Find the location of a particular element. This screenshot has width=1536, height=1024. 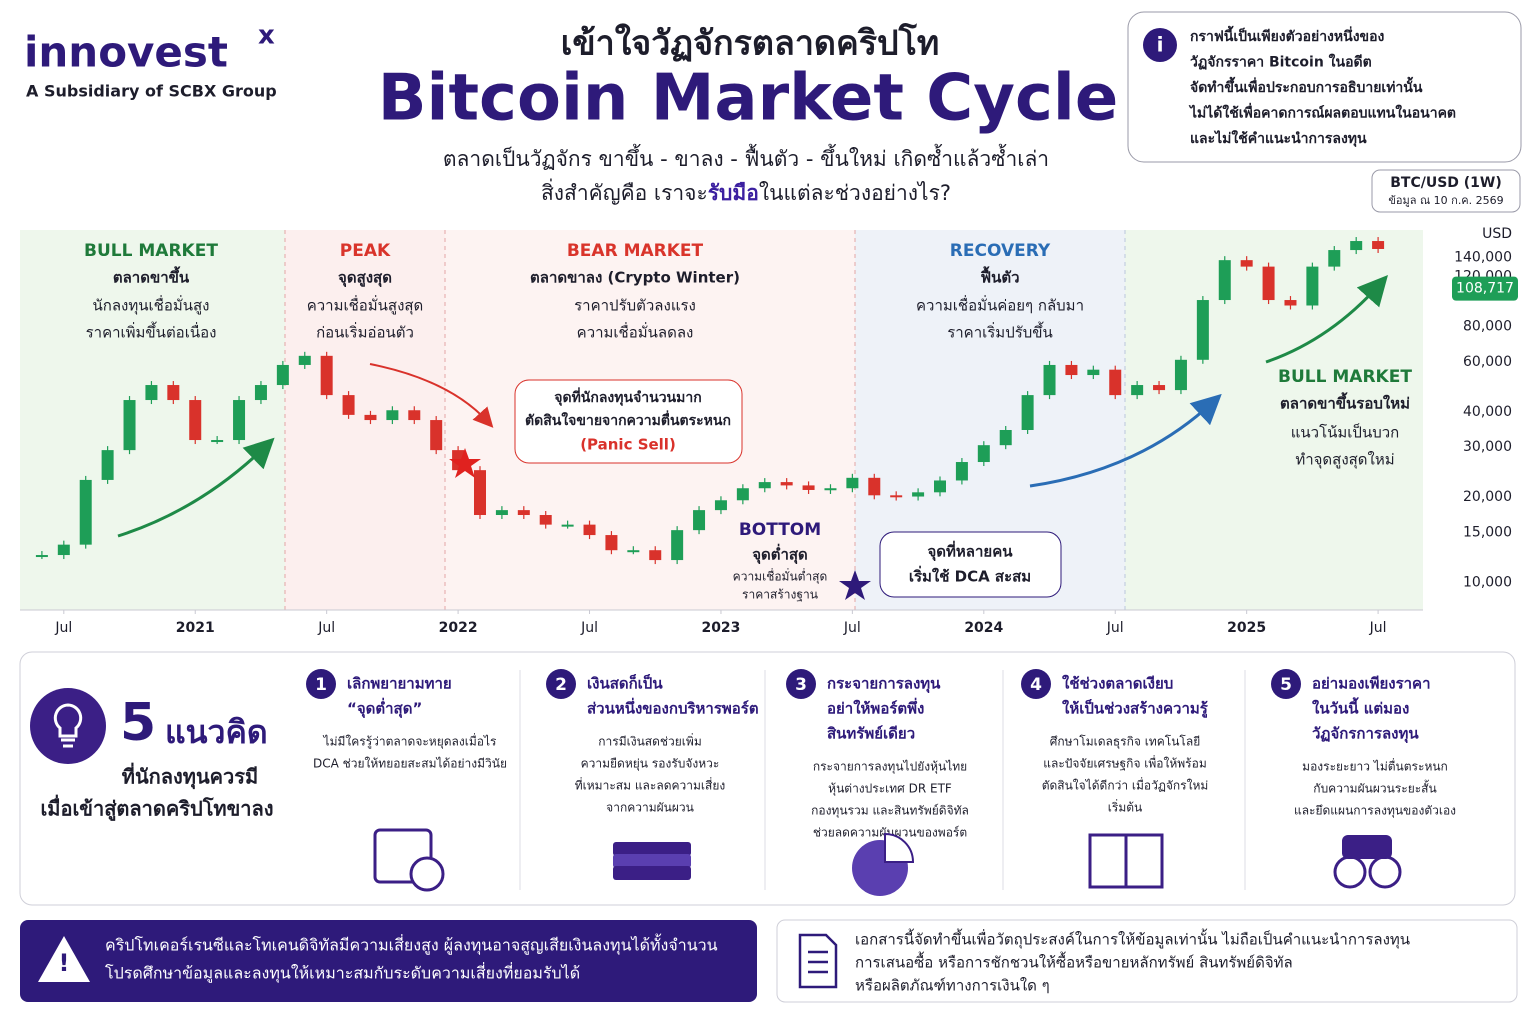

phase-label: ตลาดขาขึ้น is located at coordinates (151, 276).